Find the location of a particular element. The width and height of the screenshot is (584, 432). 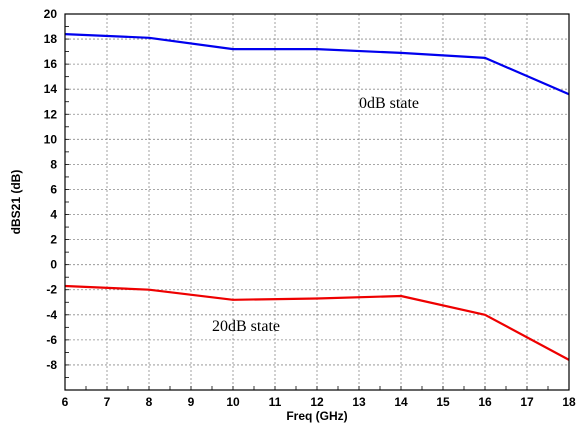

y-tick-label: -6 is located at coordinates (51, 340).